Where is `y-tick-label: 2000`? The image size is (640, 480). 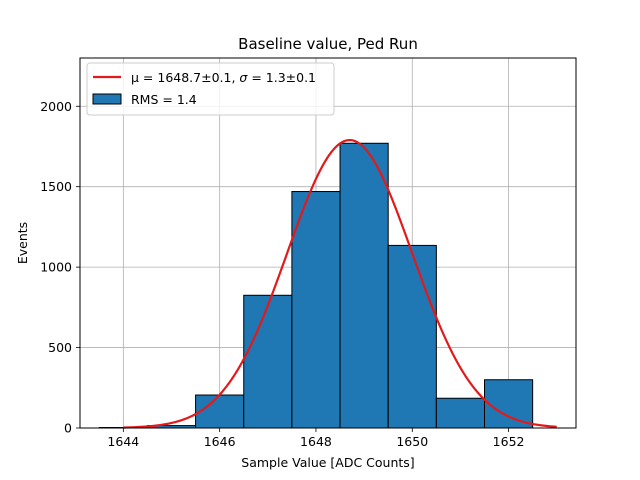
y-tick-label: 2000 is located at coordinates (56, 106).